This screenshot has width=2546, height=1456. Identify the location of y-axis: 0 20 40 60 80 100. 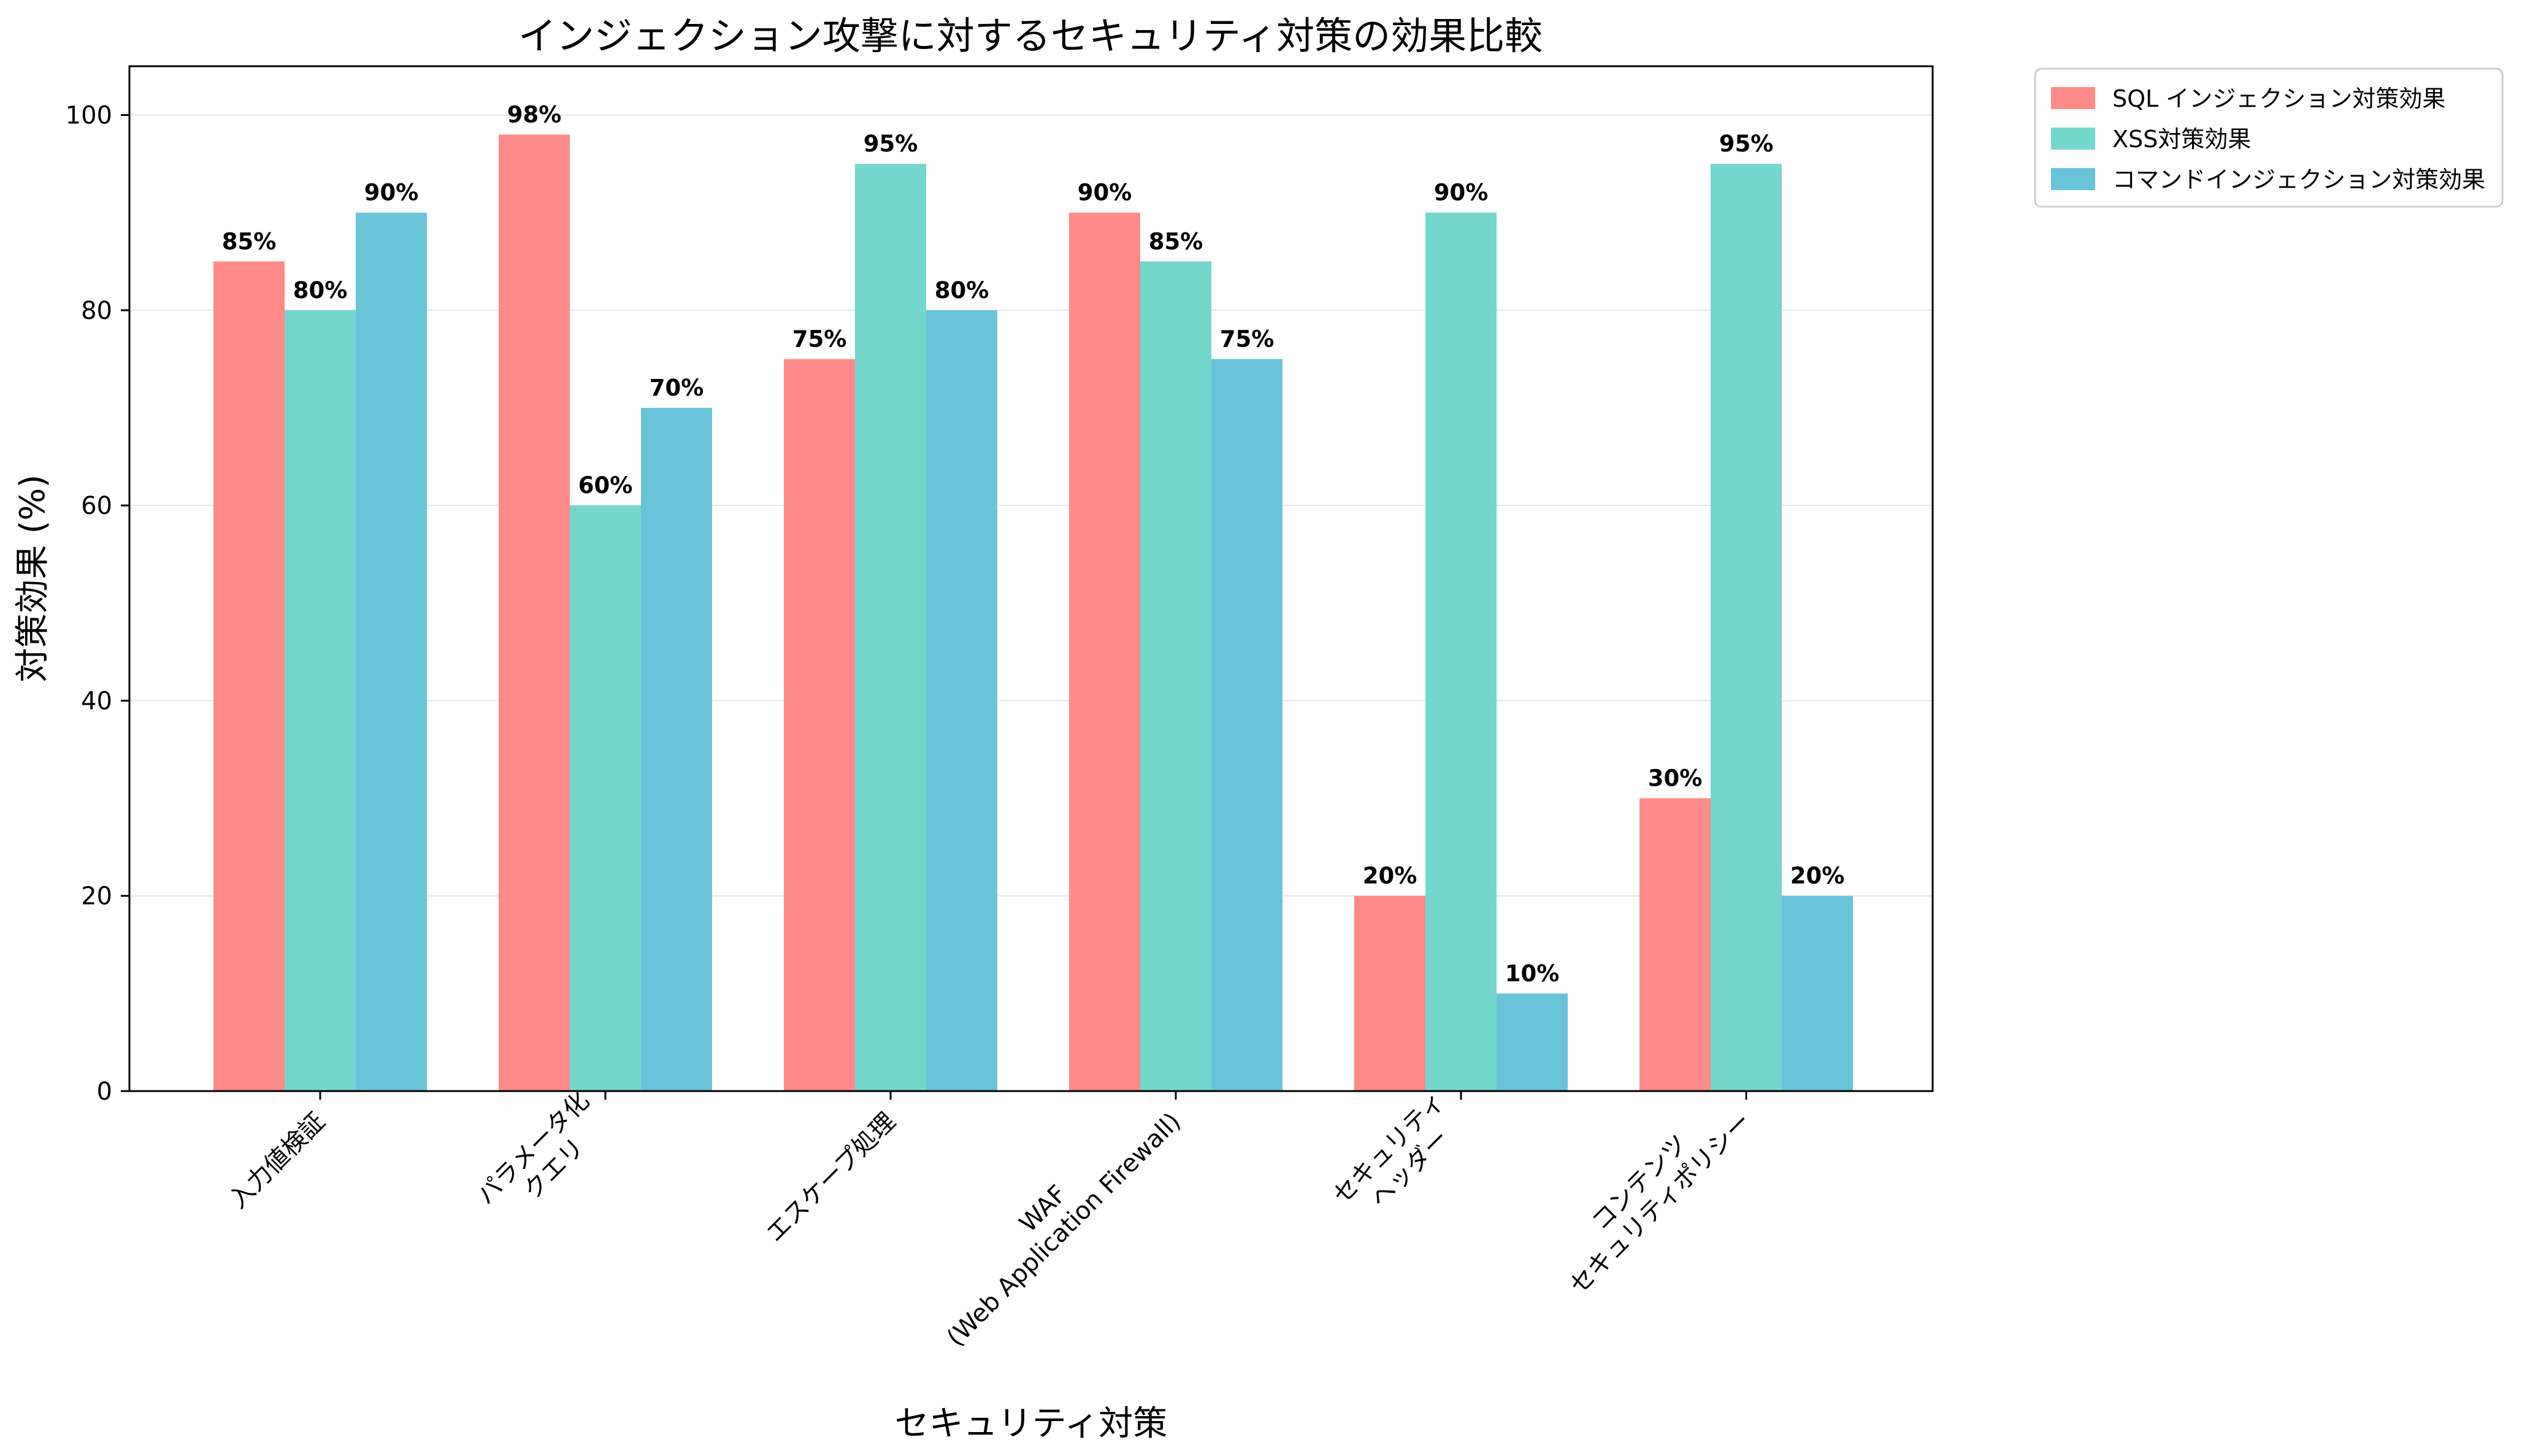
(97, 604).